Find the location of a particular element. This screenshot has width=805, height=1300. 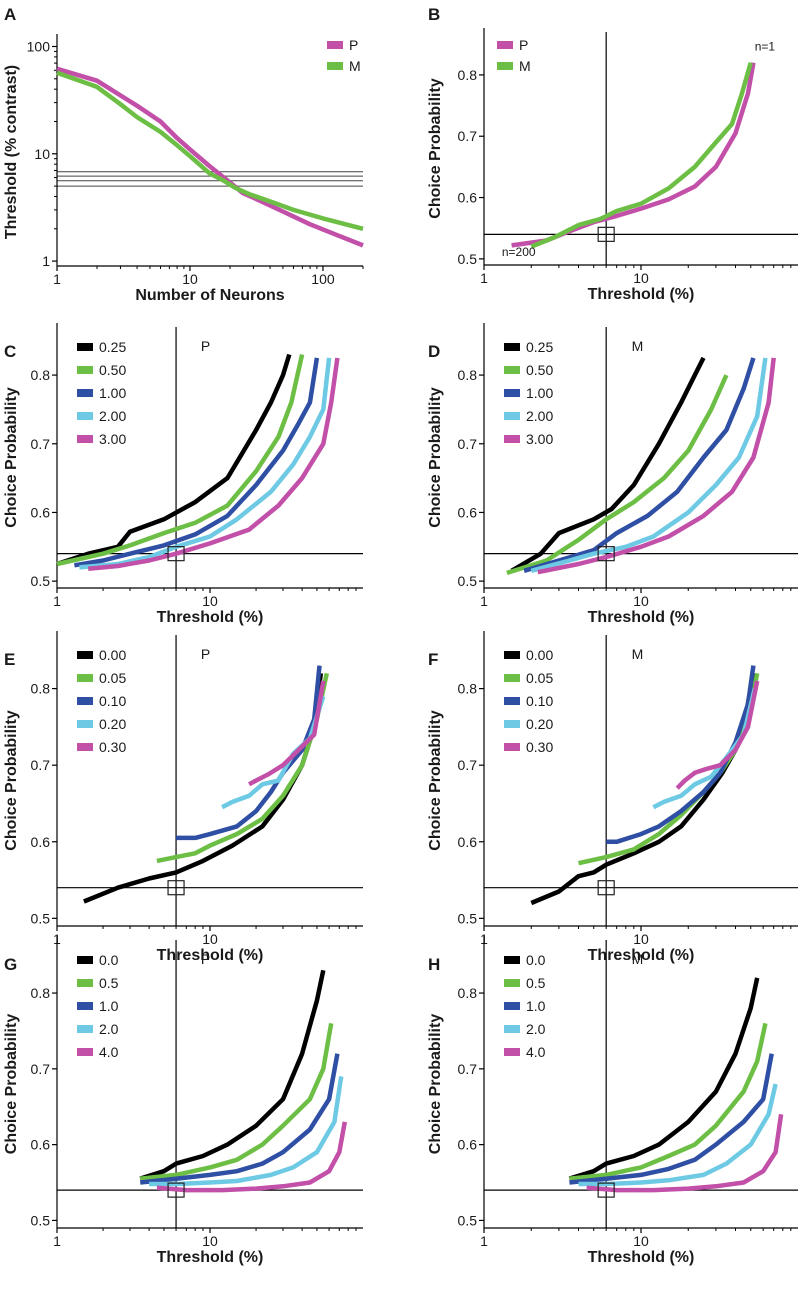

series-line-3.00 is located at coordinates (656, 466).